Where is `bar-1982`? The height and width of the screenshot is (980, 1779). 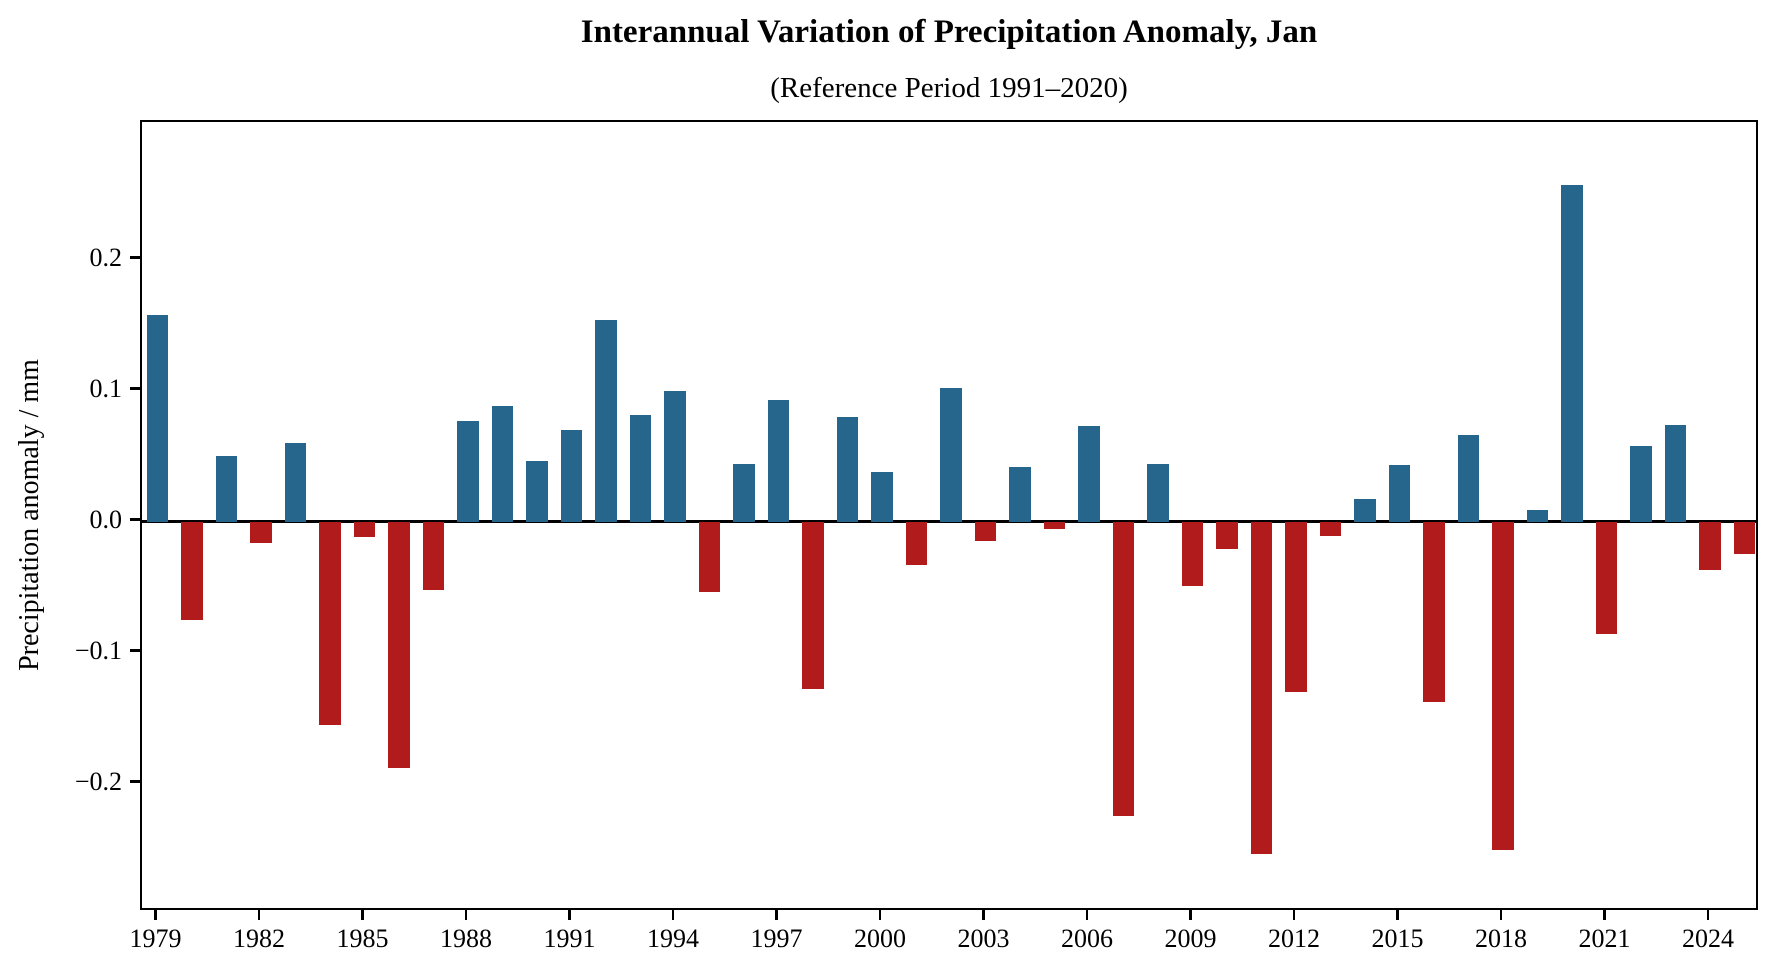 bar-1982 is located at coordinates (261, 532).